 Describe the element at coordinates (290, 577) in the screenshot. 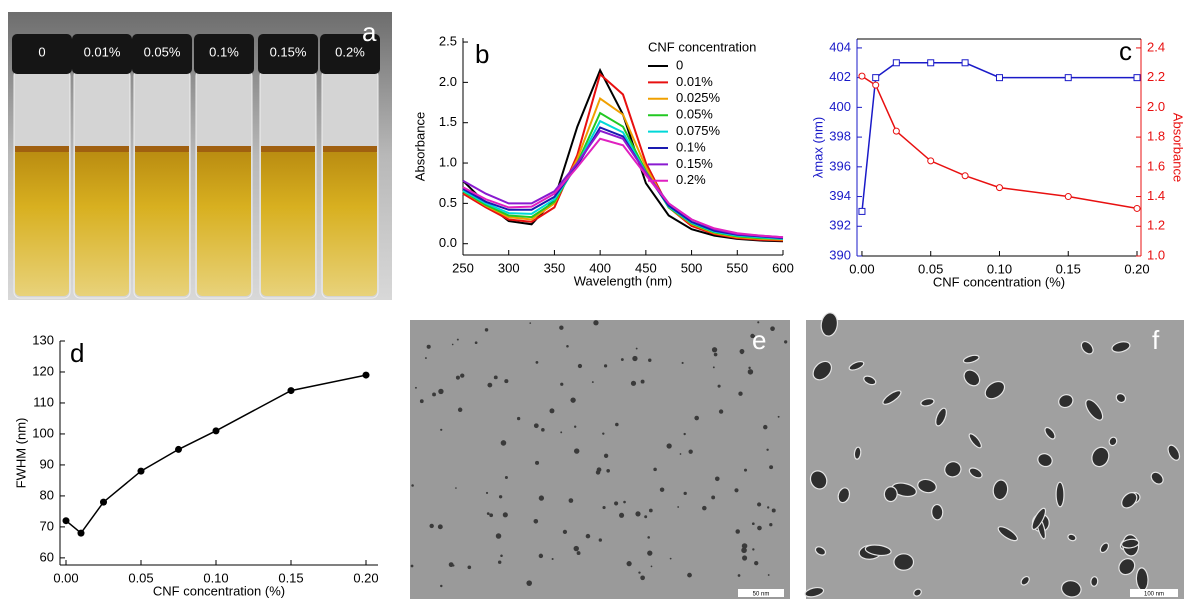

I see `x-tick-label: 0.15` at that location.